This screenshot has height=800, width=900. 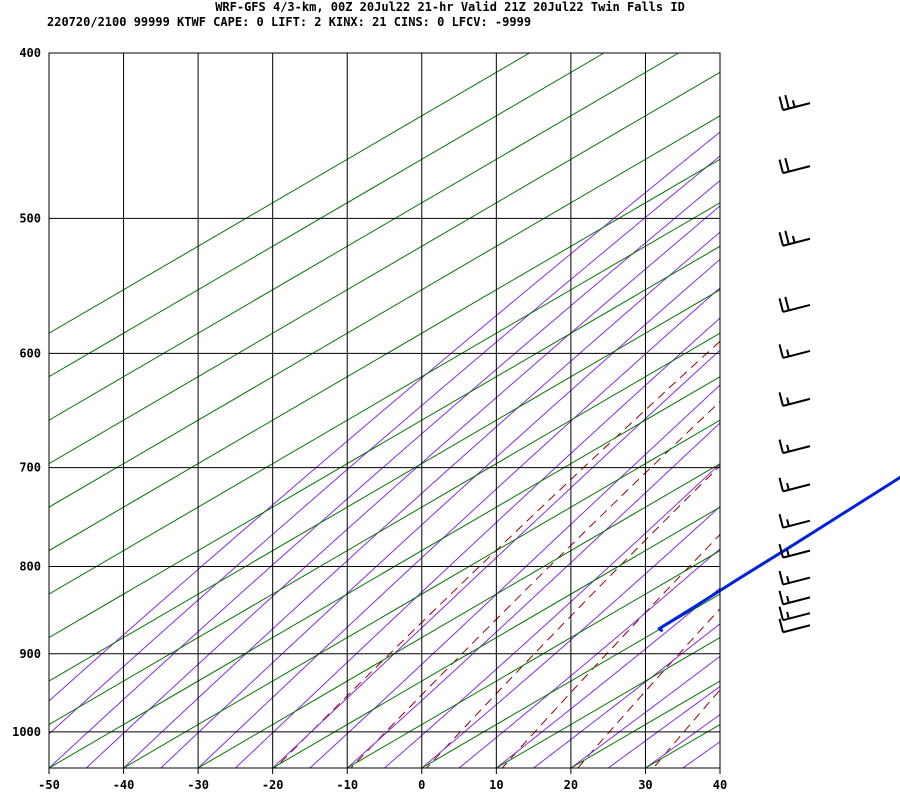 What do you see at coordinates (273, 785) in the screenshot?
I see `x-tick-label: -20` at bounding box center [273, 785].